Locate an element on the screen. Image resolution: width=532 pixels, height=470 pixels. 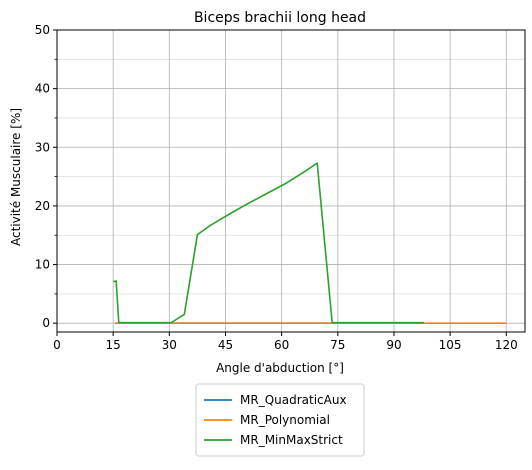
y-tick-label: 0 is located at coordinates (46, 323).